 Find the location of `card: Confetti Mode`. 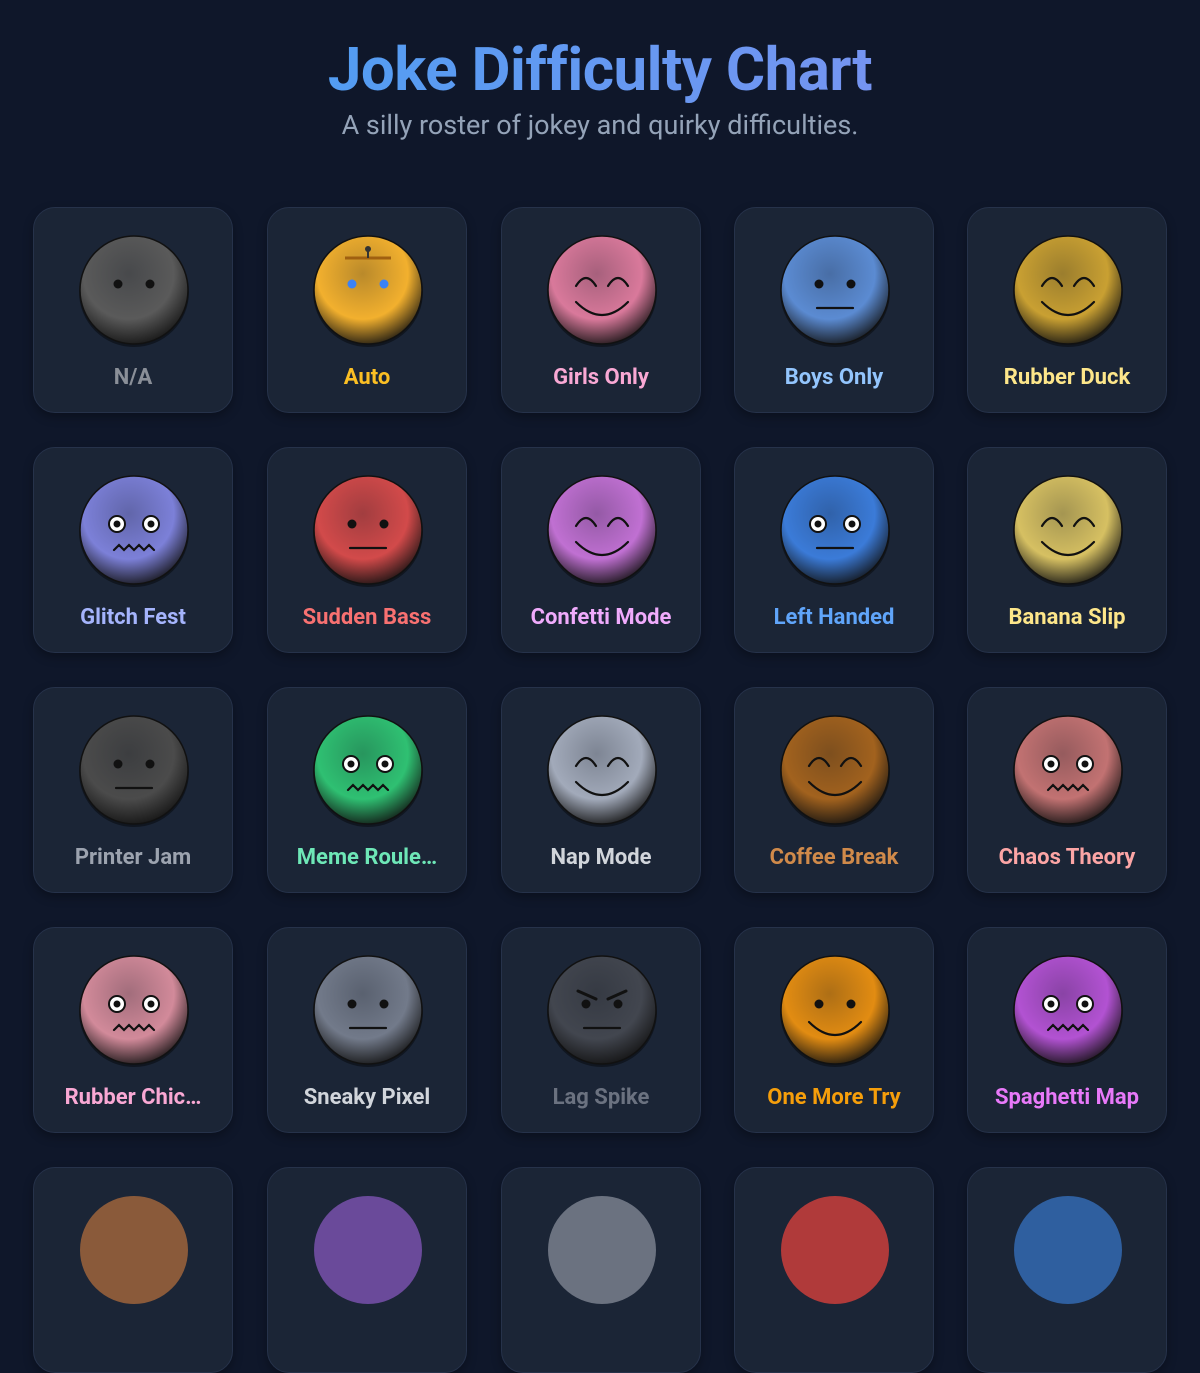

card: Confetti Mode is located at coordinates (601, 550).